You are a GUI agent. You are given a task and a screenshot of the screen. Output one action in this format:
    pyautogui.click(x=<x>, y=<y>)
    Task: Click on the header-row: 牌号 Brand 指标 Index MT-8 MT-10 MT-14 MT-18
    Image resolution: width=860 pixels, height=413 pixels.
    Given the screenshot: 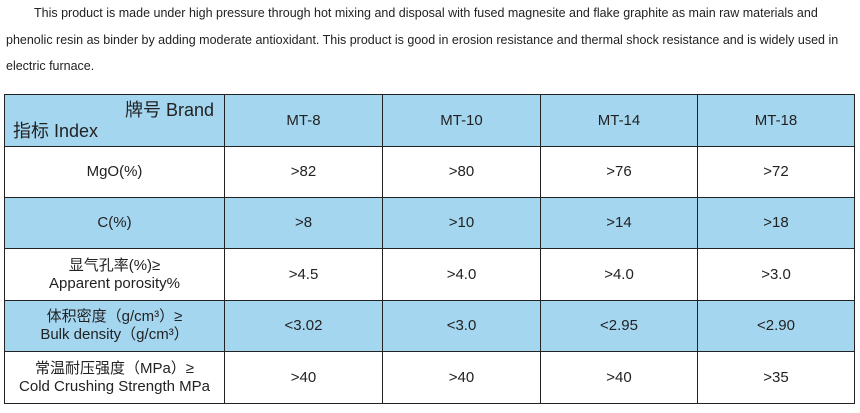 What is the action you would take?
    pyautogui.click(x=429, y=120)
    